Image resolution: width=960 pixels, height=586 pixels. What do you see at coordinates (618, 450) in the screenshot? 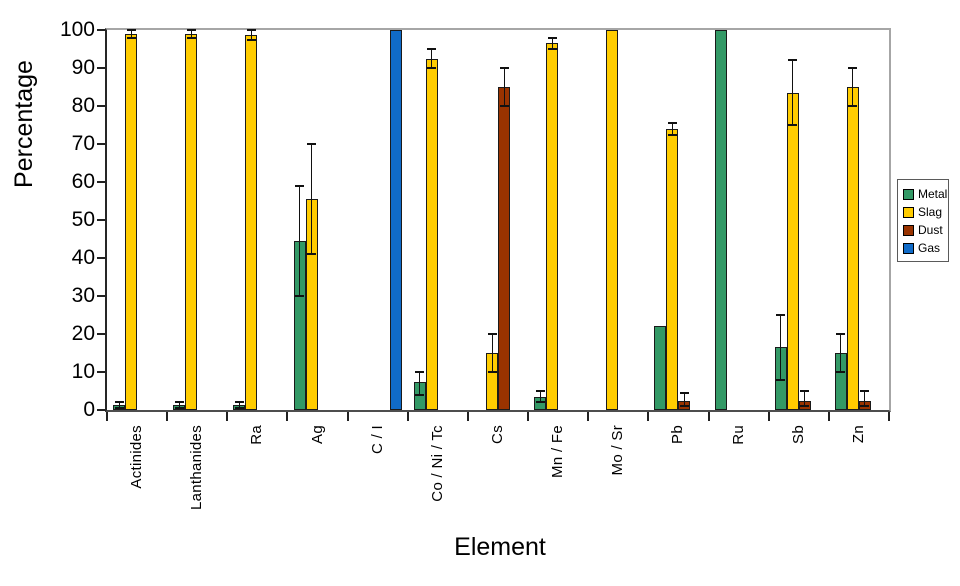
I see `x-category-label: Mo / Sr` at bounding box center [618, 450].